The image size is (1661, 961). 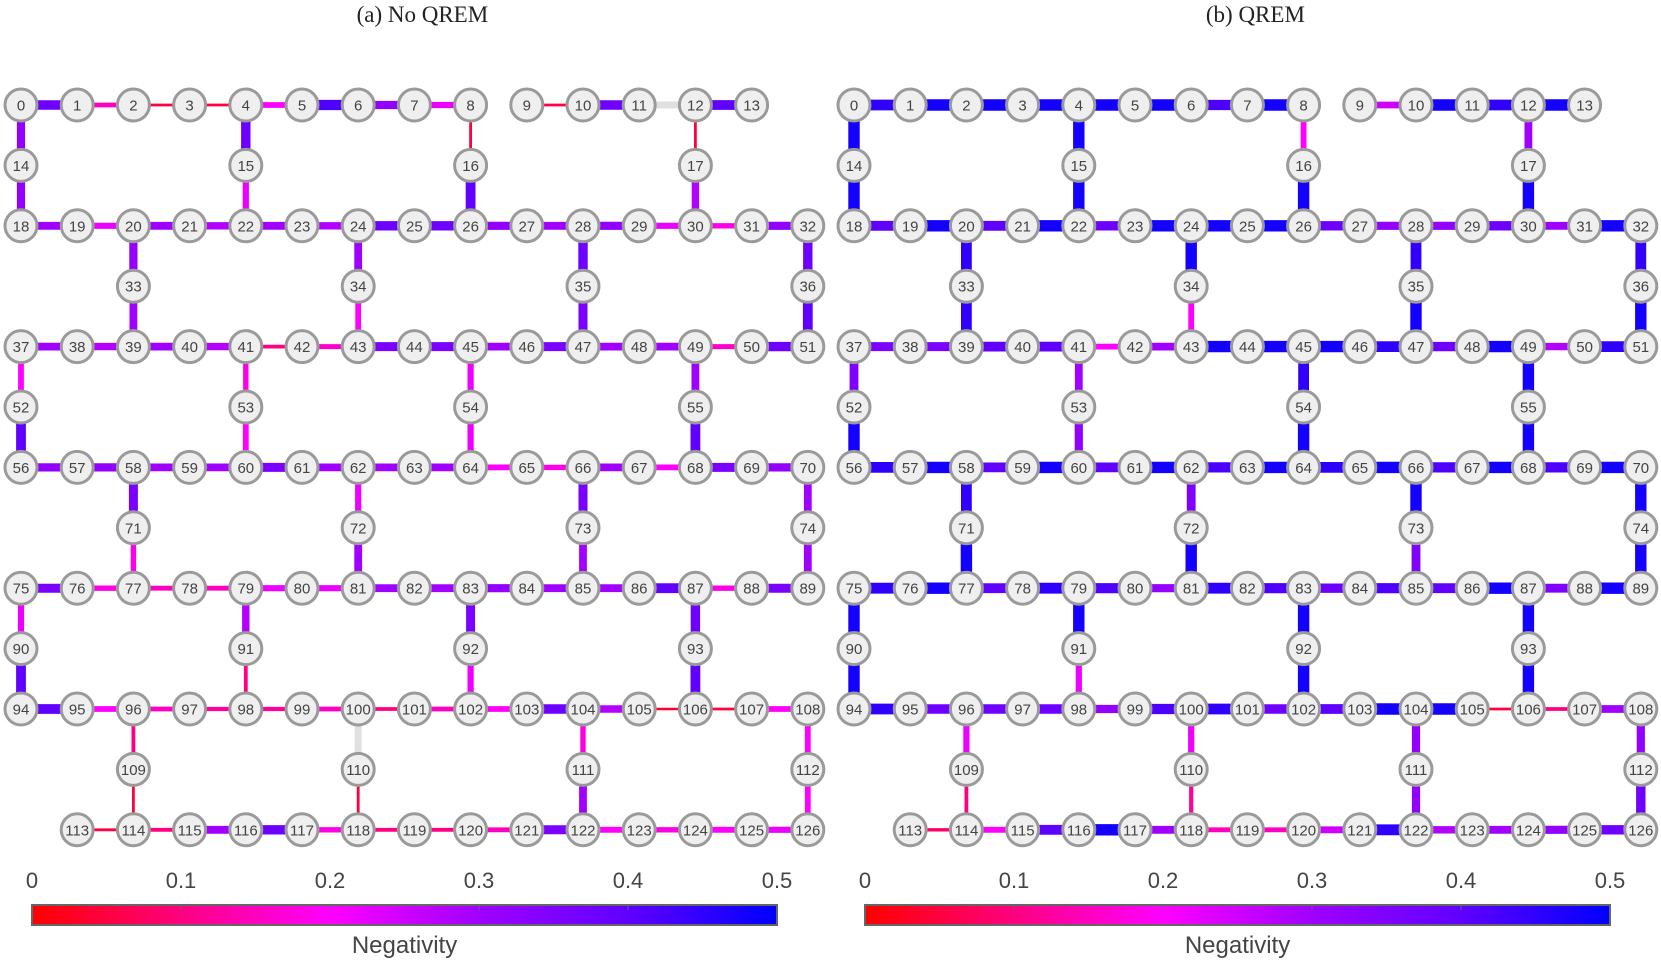 I want to click on node-label: 40, so click(x=189, y=347).